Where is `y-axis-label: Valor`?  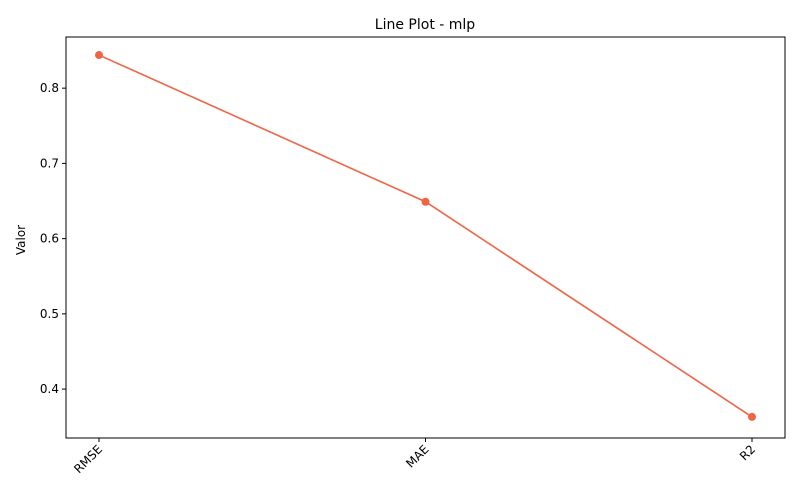
y-axis-label: Valor is located at coordinates (21, 240).